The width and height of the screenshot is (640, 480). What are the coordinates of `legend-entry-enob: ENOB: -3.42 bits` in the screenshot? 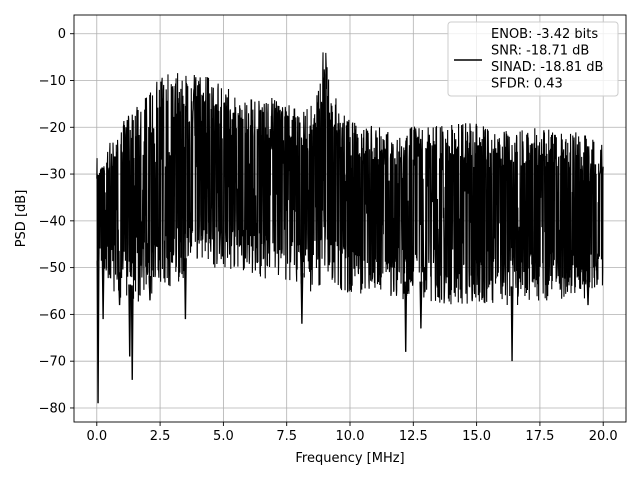 It's located at (544, 34).